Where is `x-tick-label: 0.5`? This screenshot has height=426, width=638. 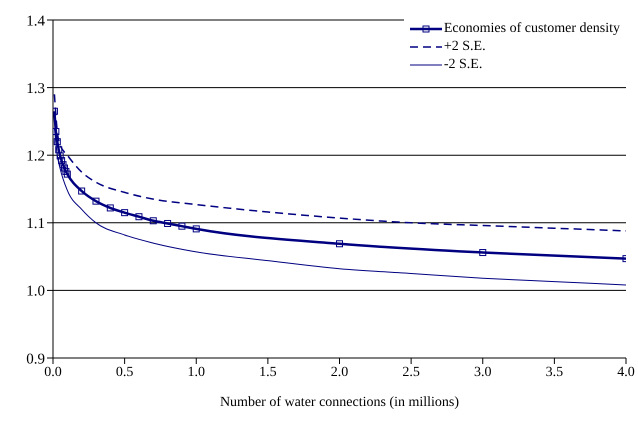 x-tick-label: 0.5 is located at coordinates (125, 372).